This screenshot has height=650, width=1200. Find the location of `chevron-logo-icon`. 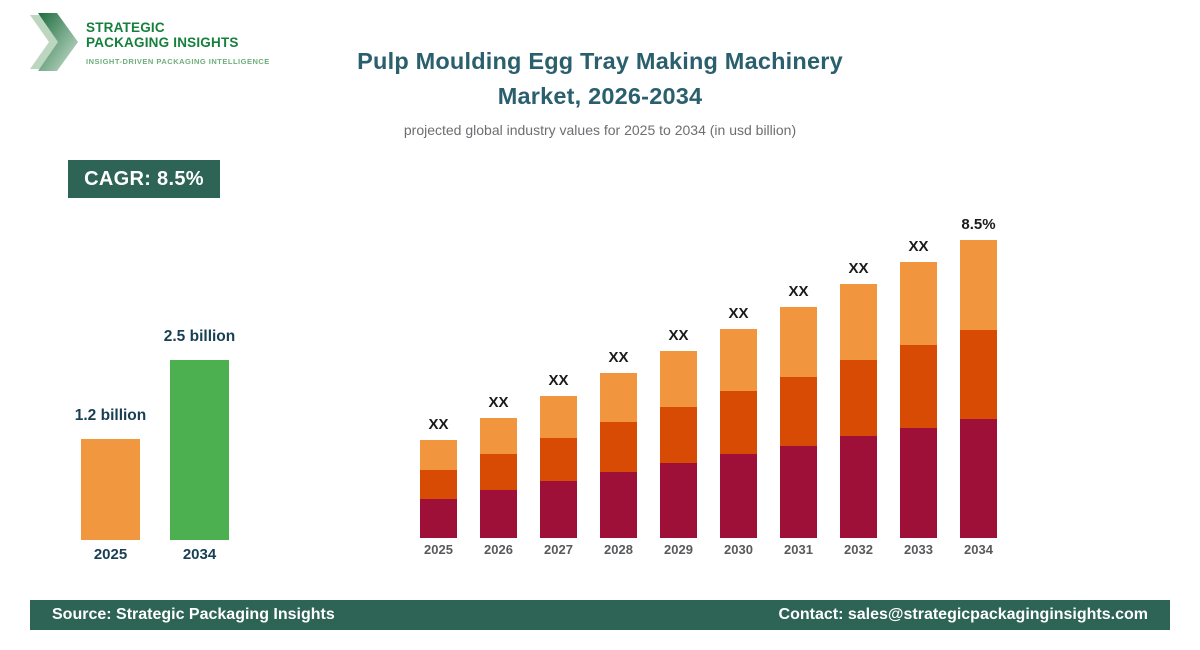

chevron-logo-icon is located at coordinates (54, 42).